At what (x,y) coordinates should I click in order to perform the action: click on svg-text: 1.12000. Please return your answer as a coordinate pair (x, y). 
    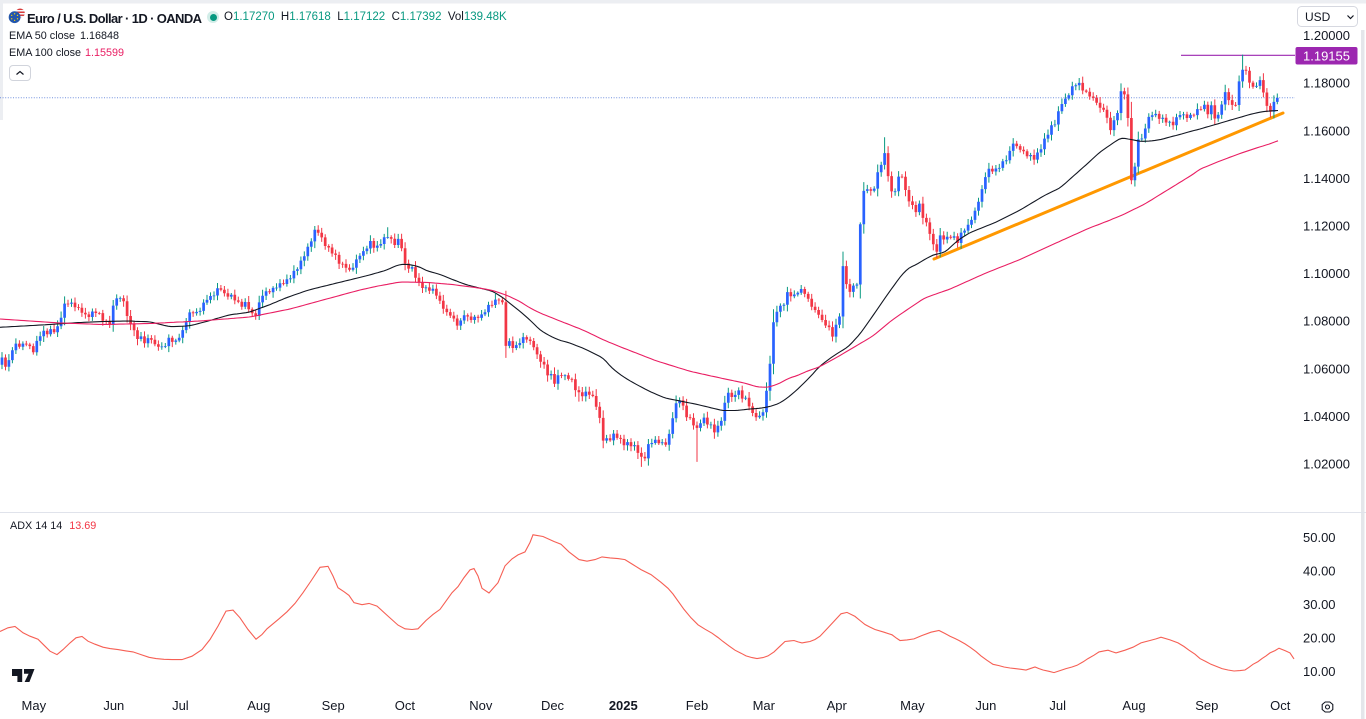
    Looking at the image, I should click on (1326, 226).